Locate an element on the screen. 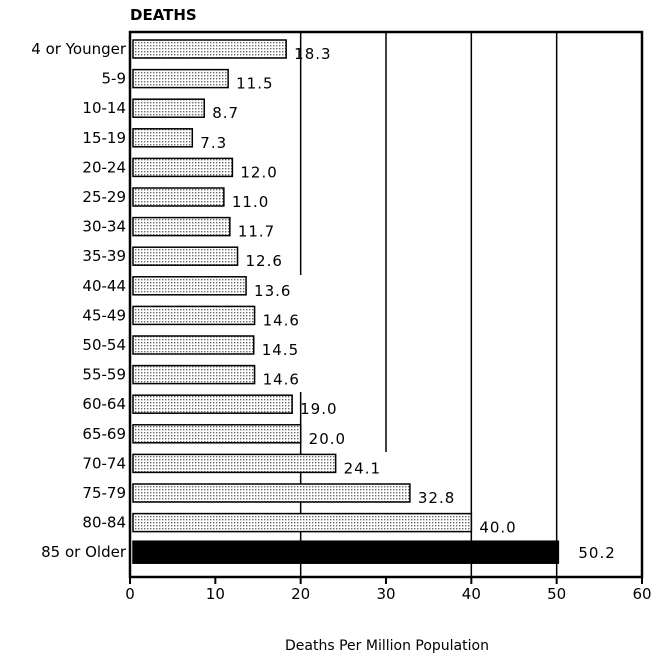 The image size is (655, 662). value-label-13: 20.0 is located at coordinates (327, 439).